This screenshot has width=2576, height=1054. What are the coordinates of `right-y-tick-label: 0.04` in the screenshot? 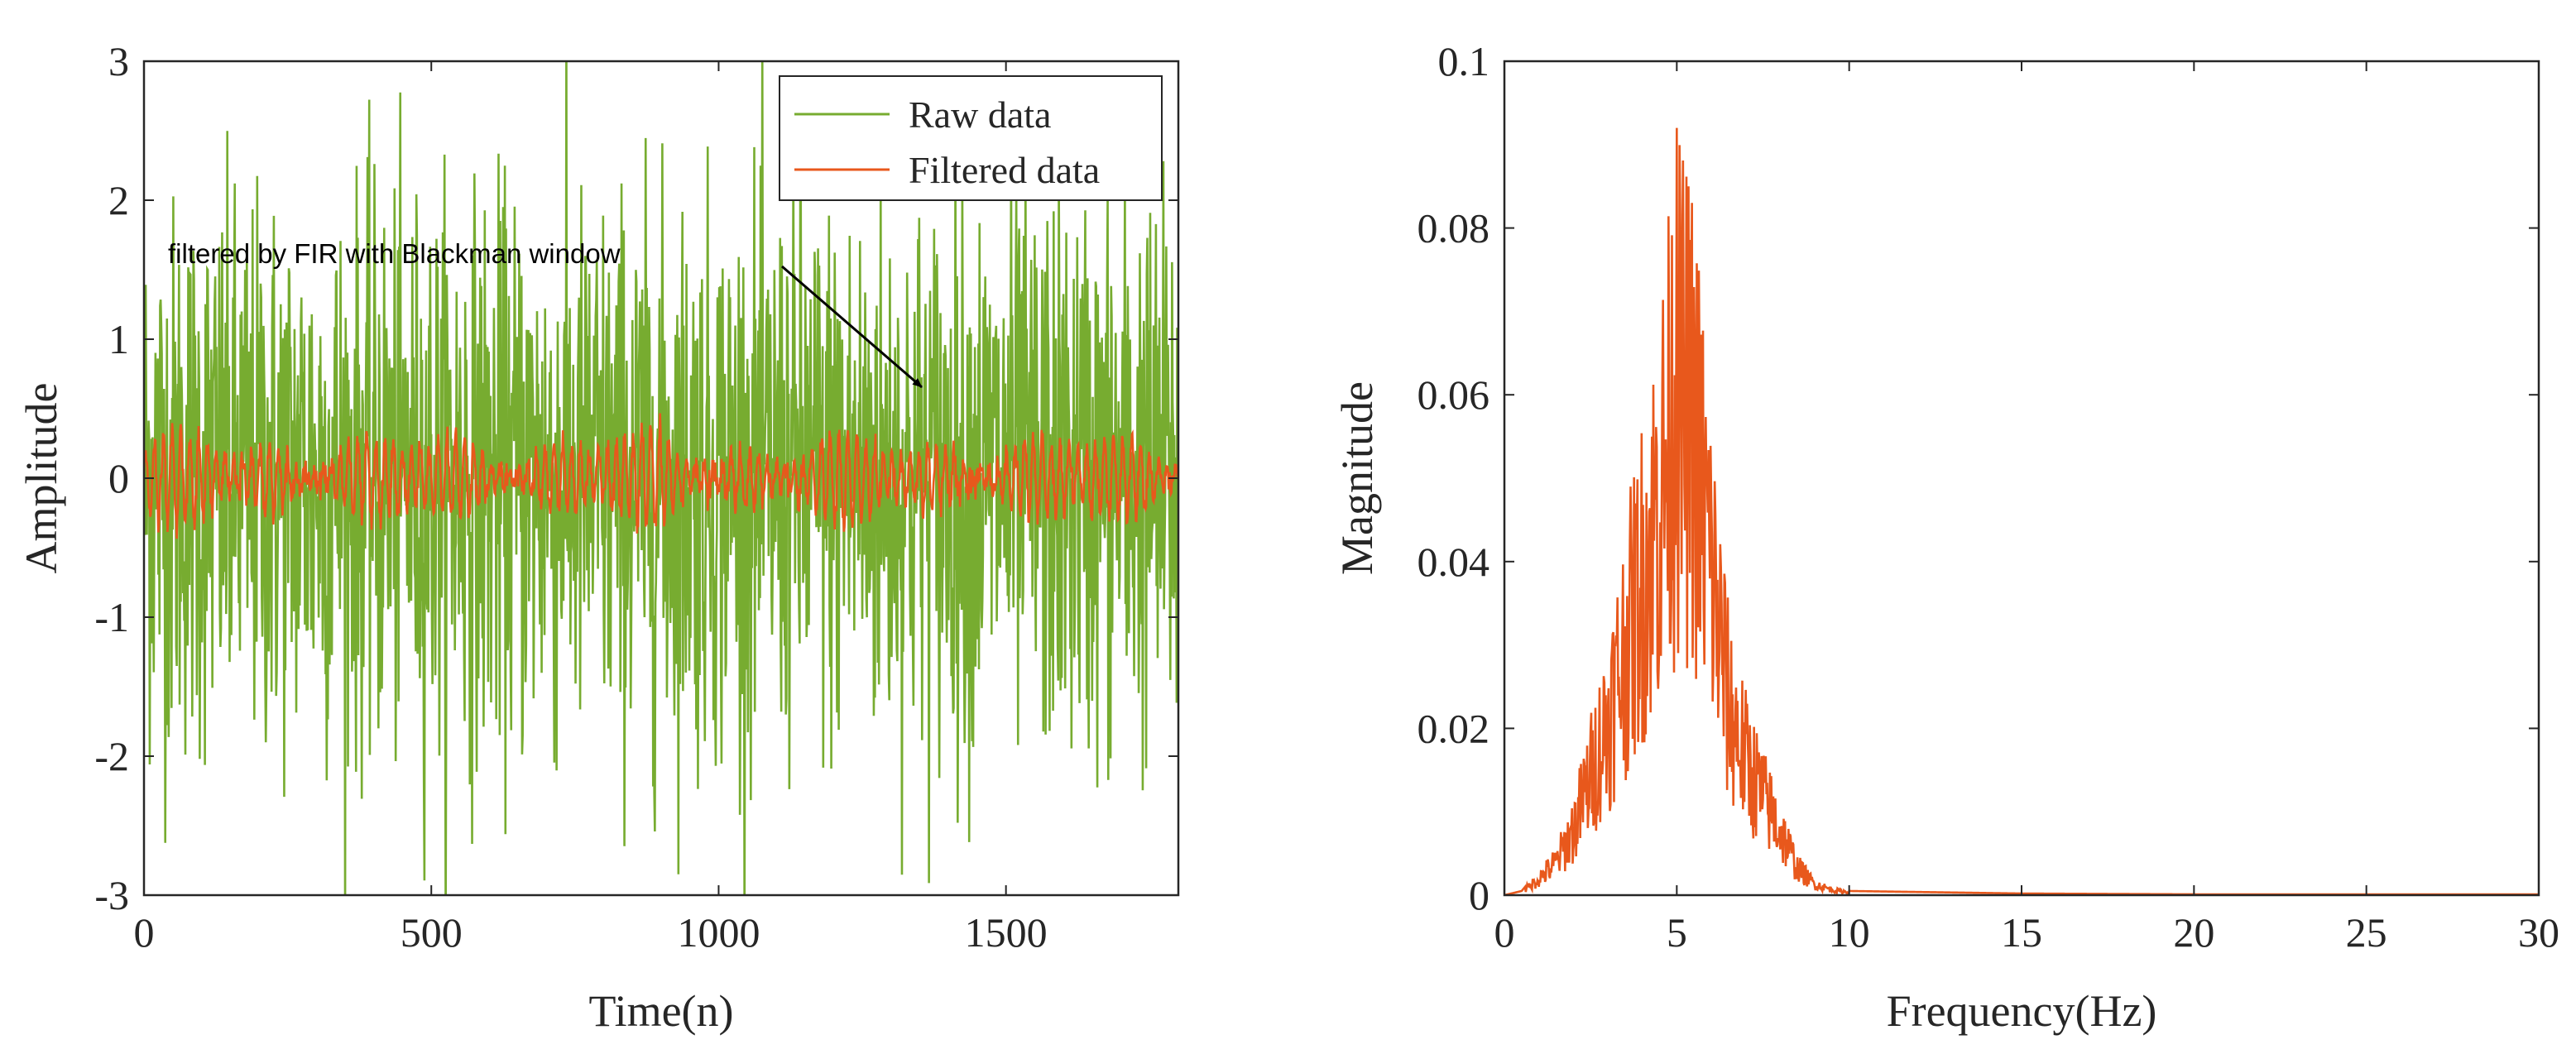 It's located at (1454, 562).